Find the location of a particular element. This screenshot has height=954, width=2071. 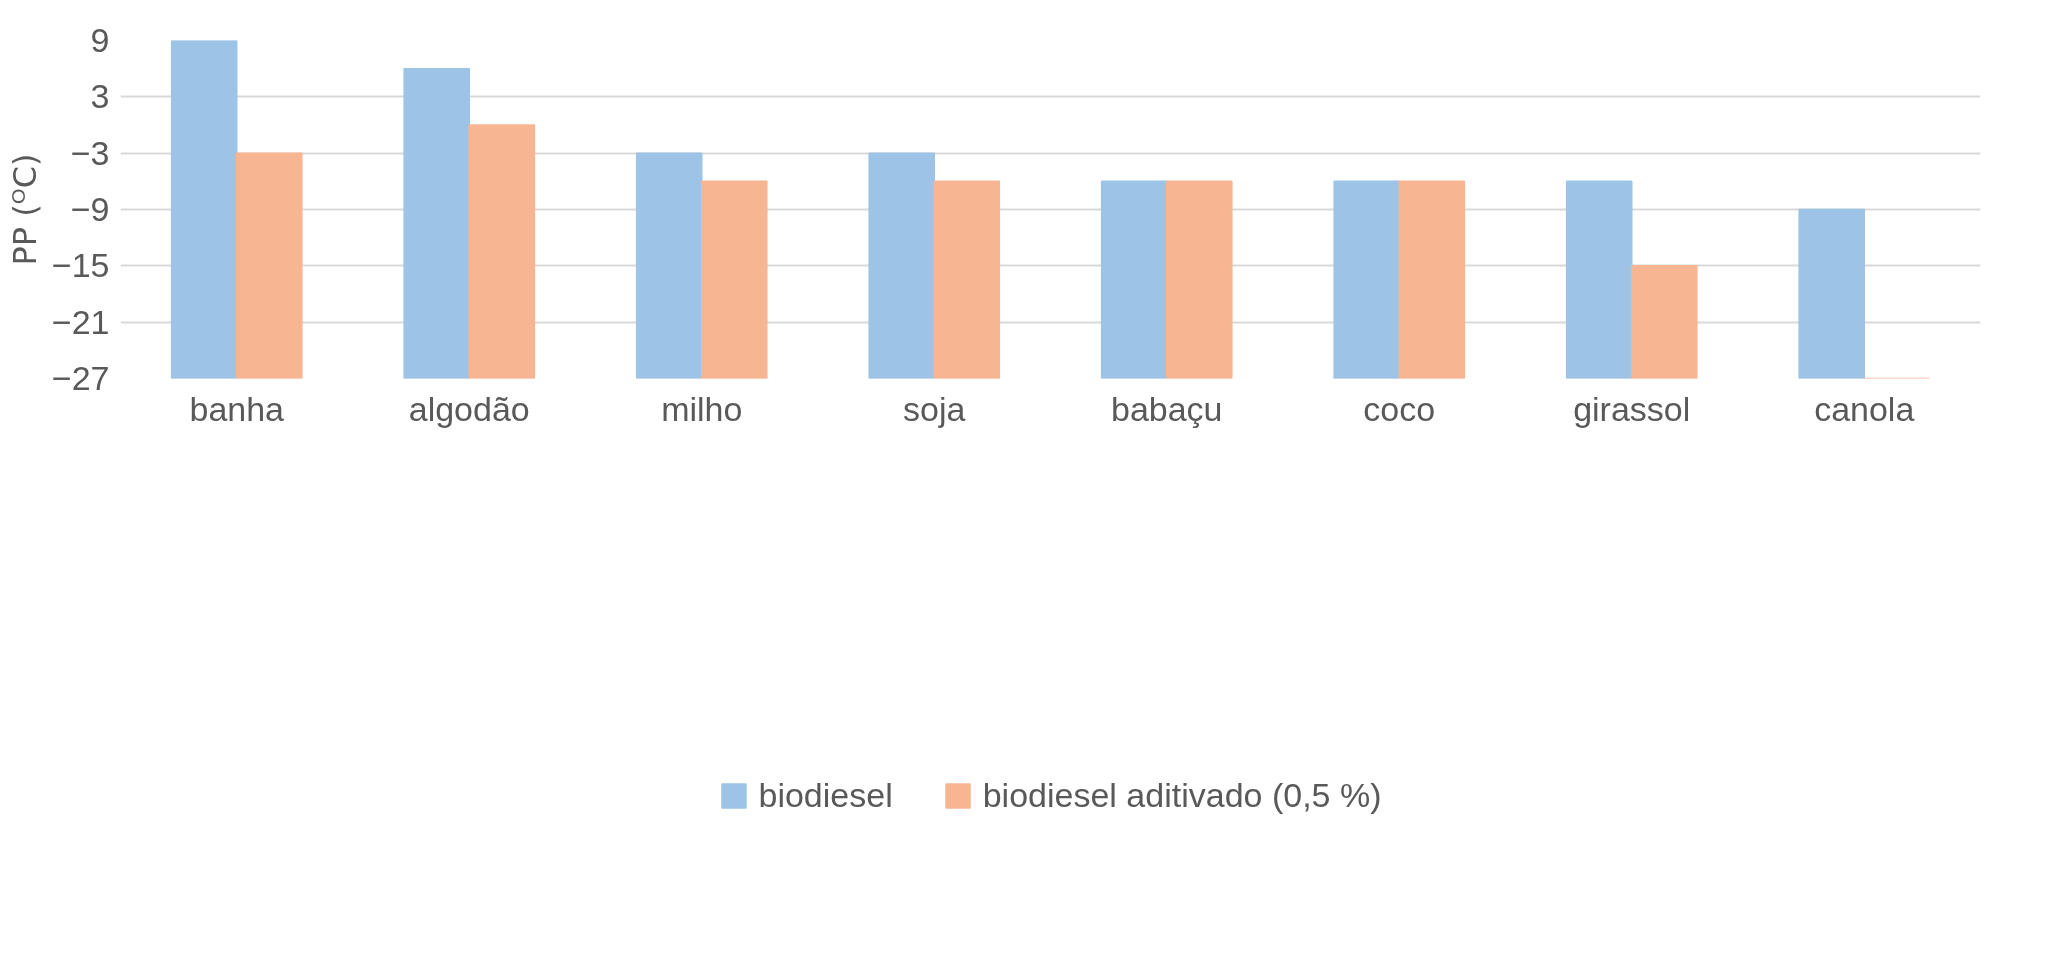

x-tick-label: soja is located at coordinates (934, 408).